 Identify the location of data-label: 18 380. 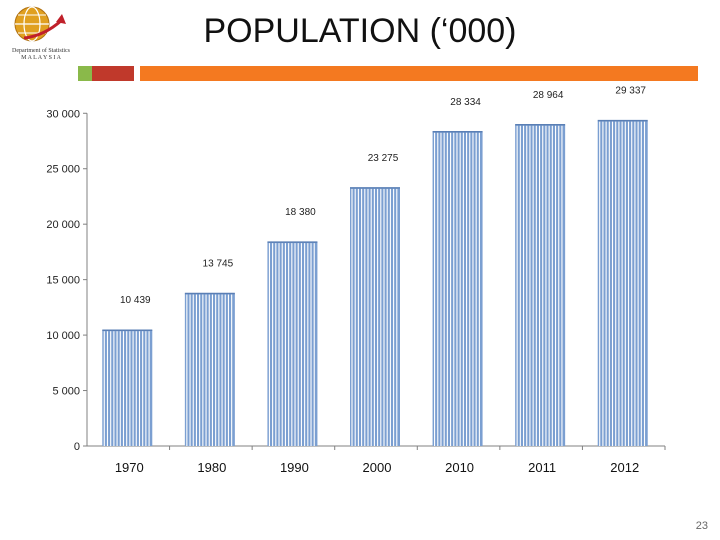
(300, 212).